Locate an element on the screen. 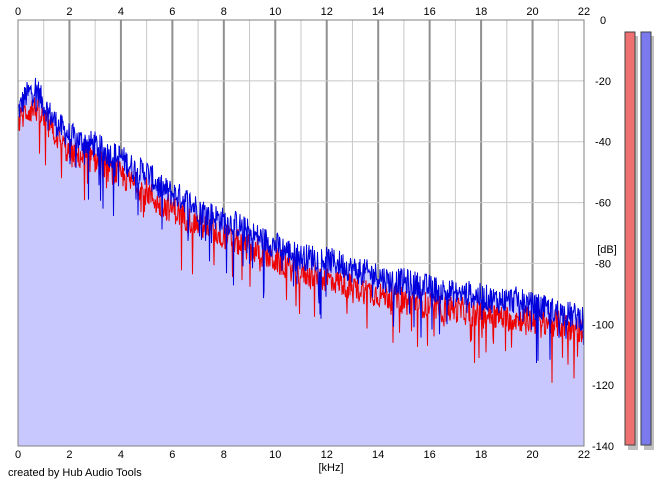 The image size is (665, 486). tick-label-x-top: 10 is located at coordinates (275, 12).